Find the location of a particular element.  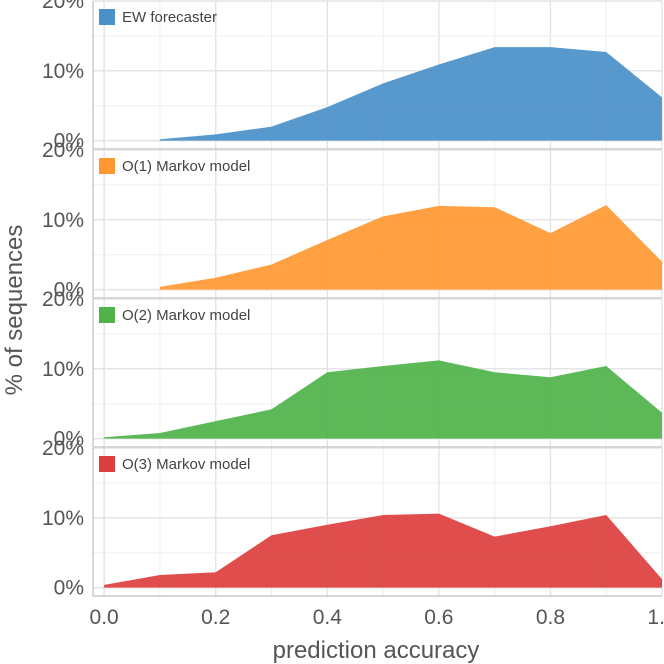

x-tick-label: 0.6 is located at coordinates (438, 617).